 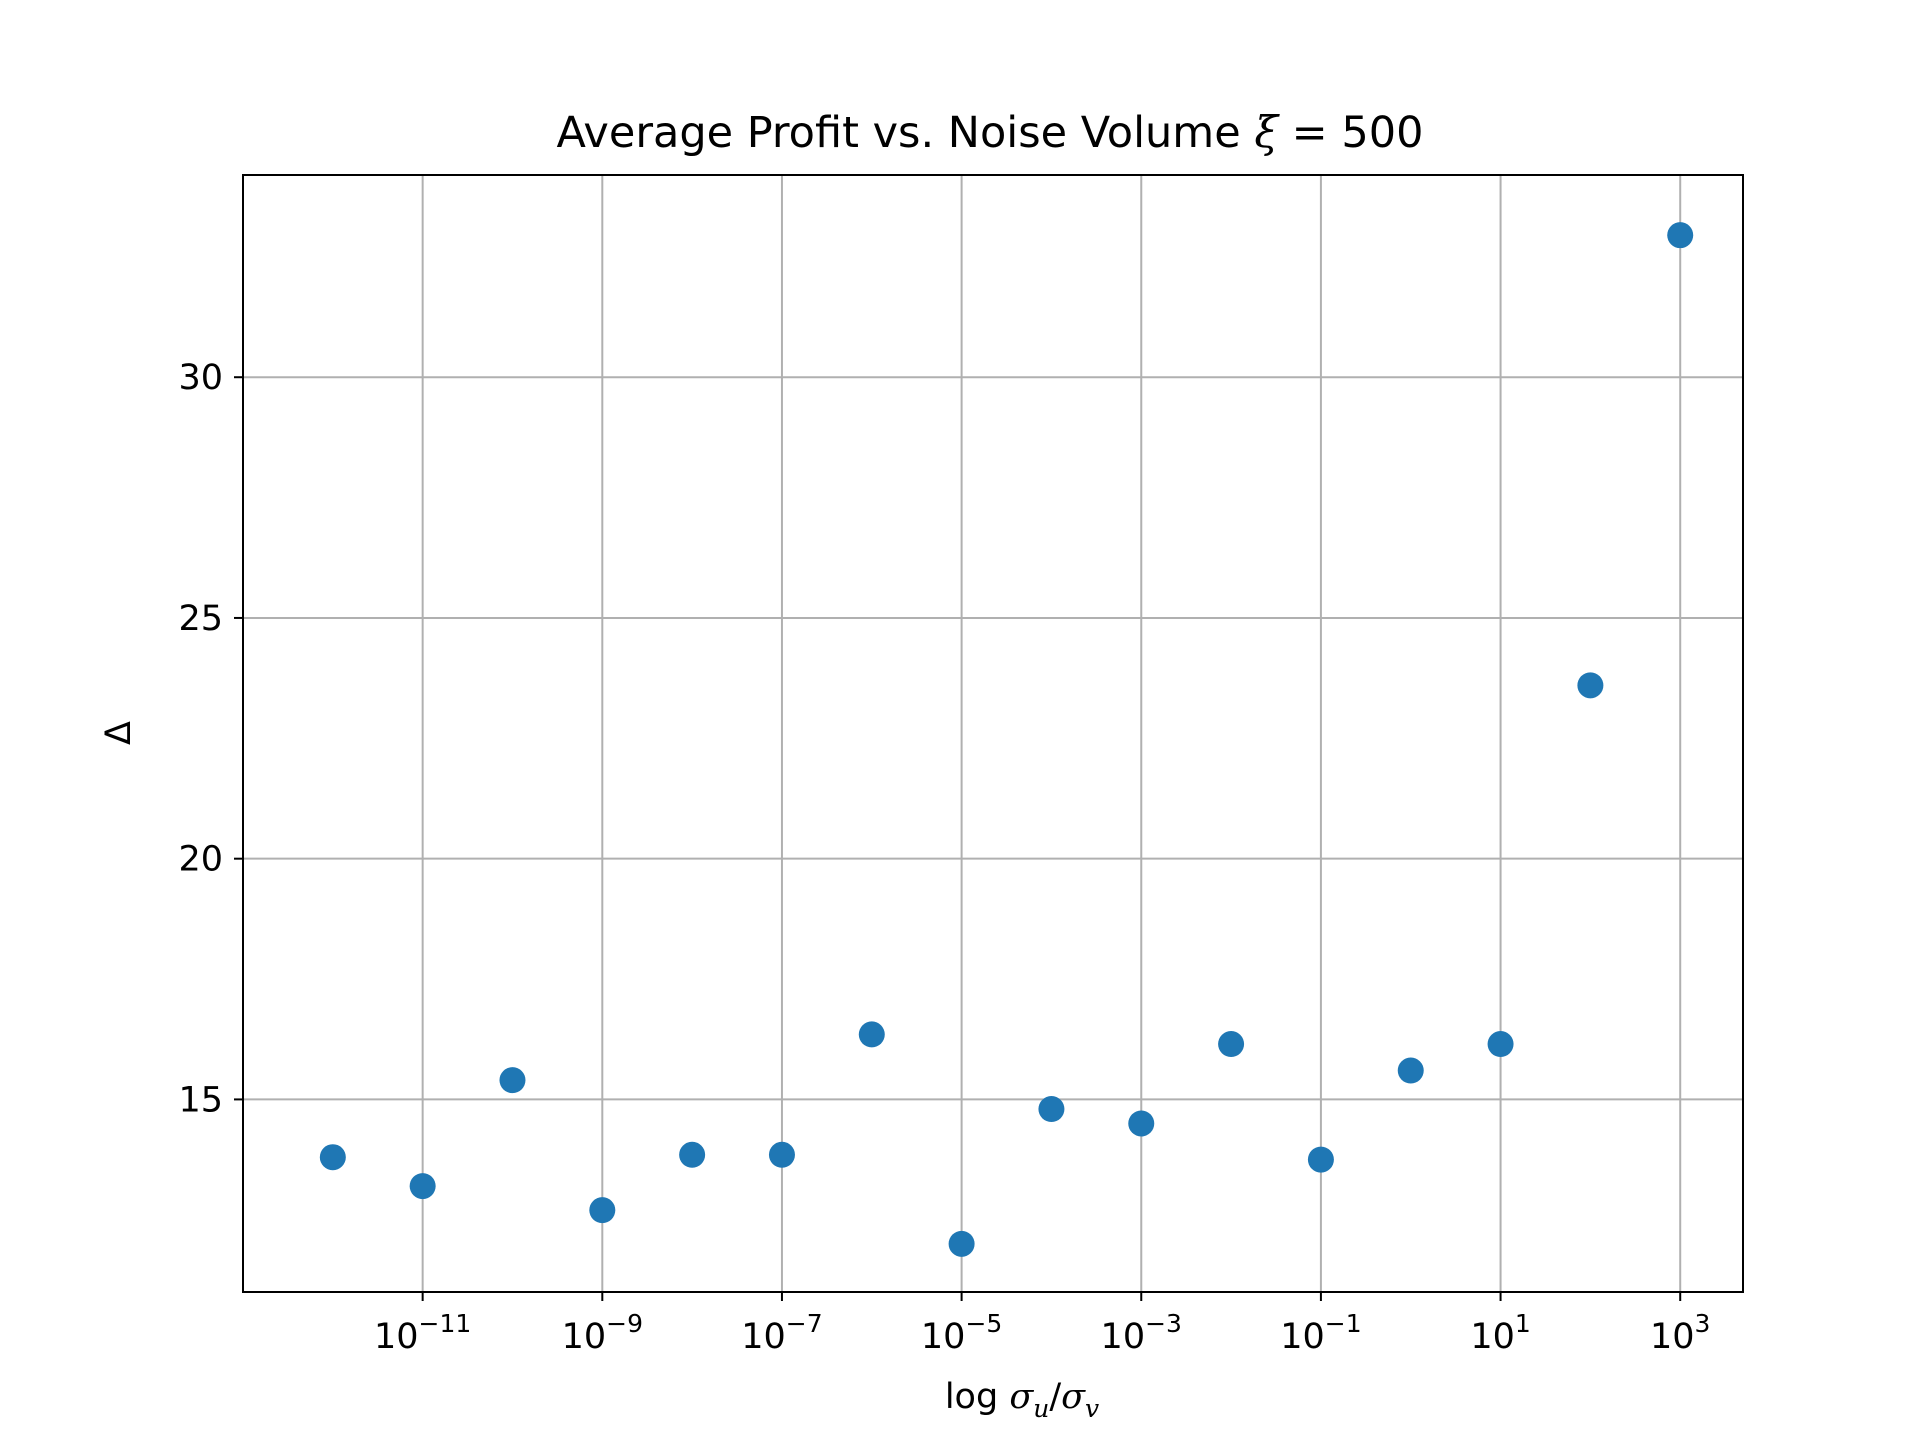 What do you see at coordinates (1703, 1323) in the screenshot?
I see `x-tick-exponent: 3` at bounding box center [1703, 1323].